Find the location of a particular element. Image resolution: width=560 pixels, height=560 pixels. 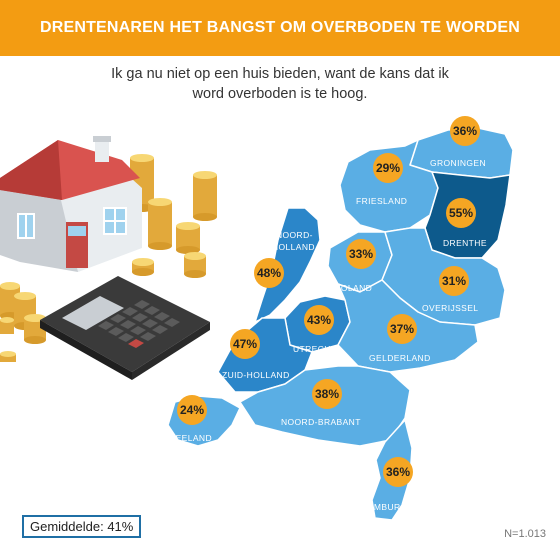

label-zeeland: ZEELAND is located at coordinates (191, 438).